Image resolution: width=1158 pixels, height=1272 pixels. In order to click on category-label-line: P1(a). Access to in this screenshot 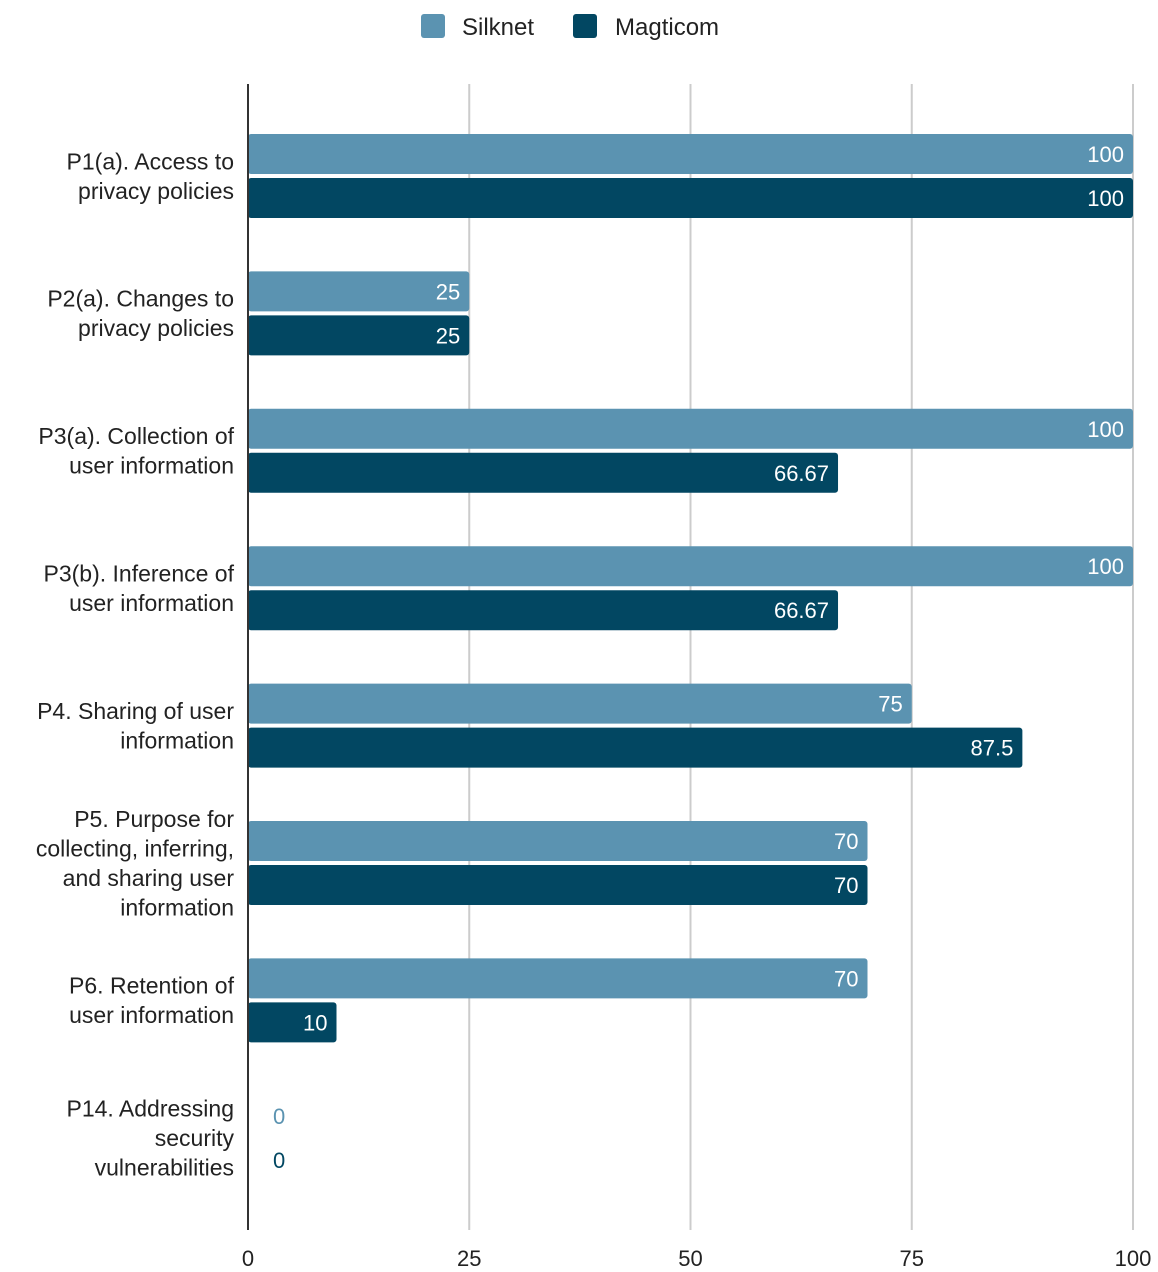, I will do `click(150, 161)`.